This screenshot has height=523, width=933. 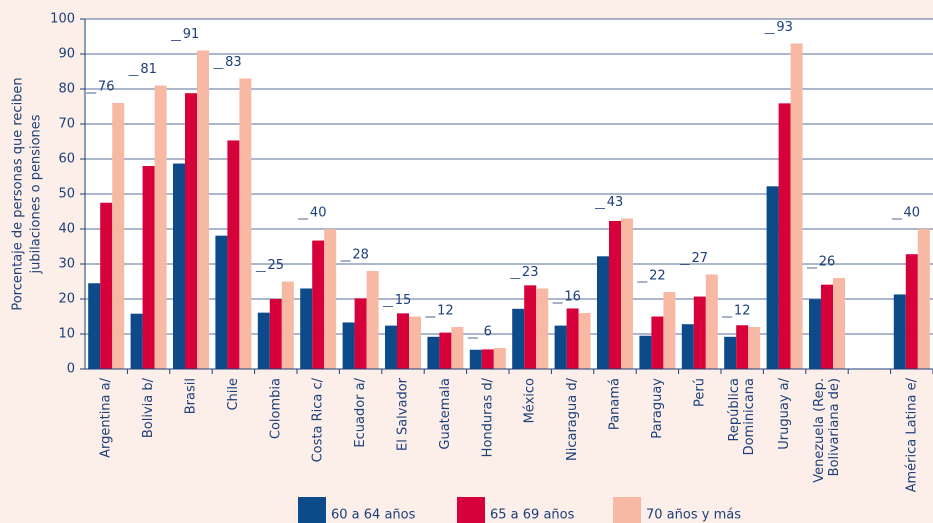 I want to click on x-tick-label: Venezuela (Rep., so click(x=819, y=430).